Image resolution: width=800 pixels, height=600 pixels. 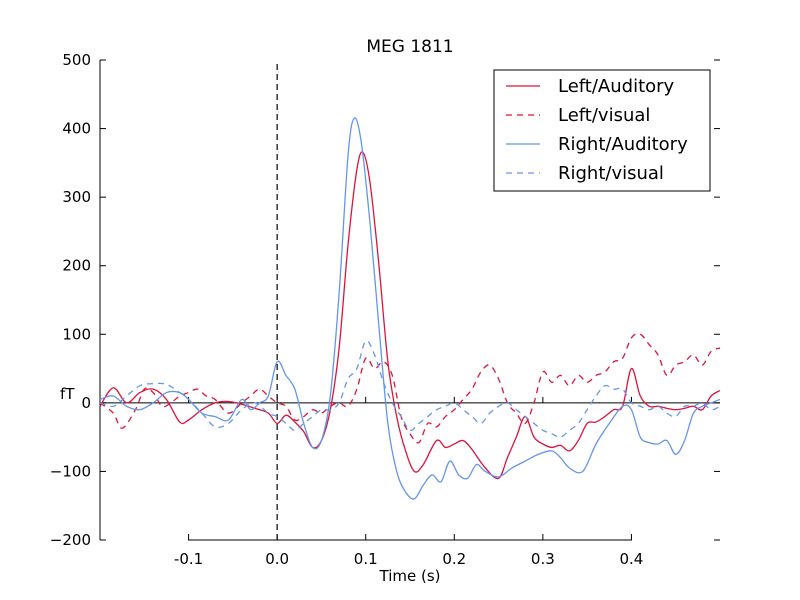 I want to click on y-tick-label: 200, so click(x=76, y=266).